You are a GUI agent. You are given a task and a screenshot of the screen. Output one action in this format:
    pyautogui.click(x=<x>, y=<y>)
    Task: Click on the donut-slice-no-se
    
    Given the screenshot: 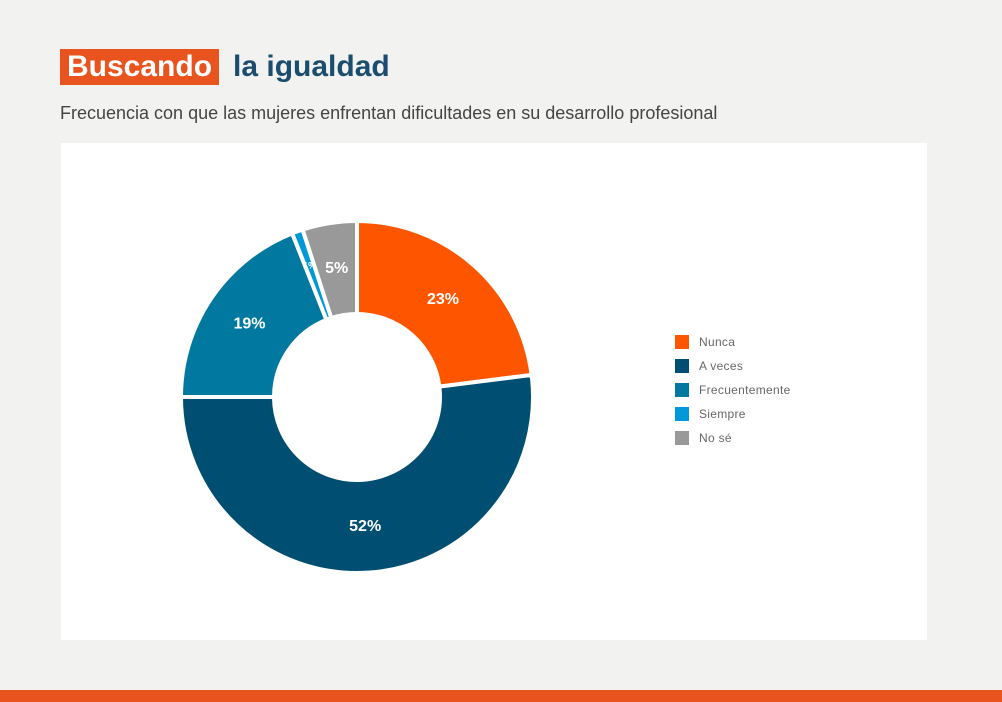 What is the action you would take?
    pyautogui.click(x=329, y=269)
    